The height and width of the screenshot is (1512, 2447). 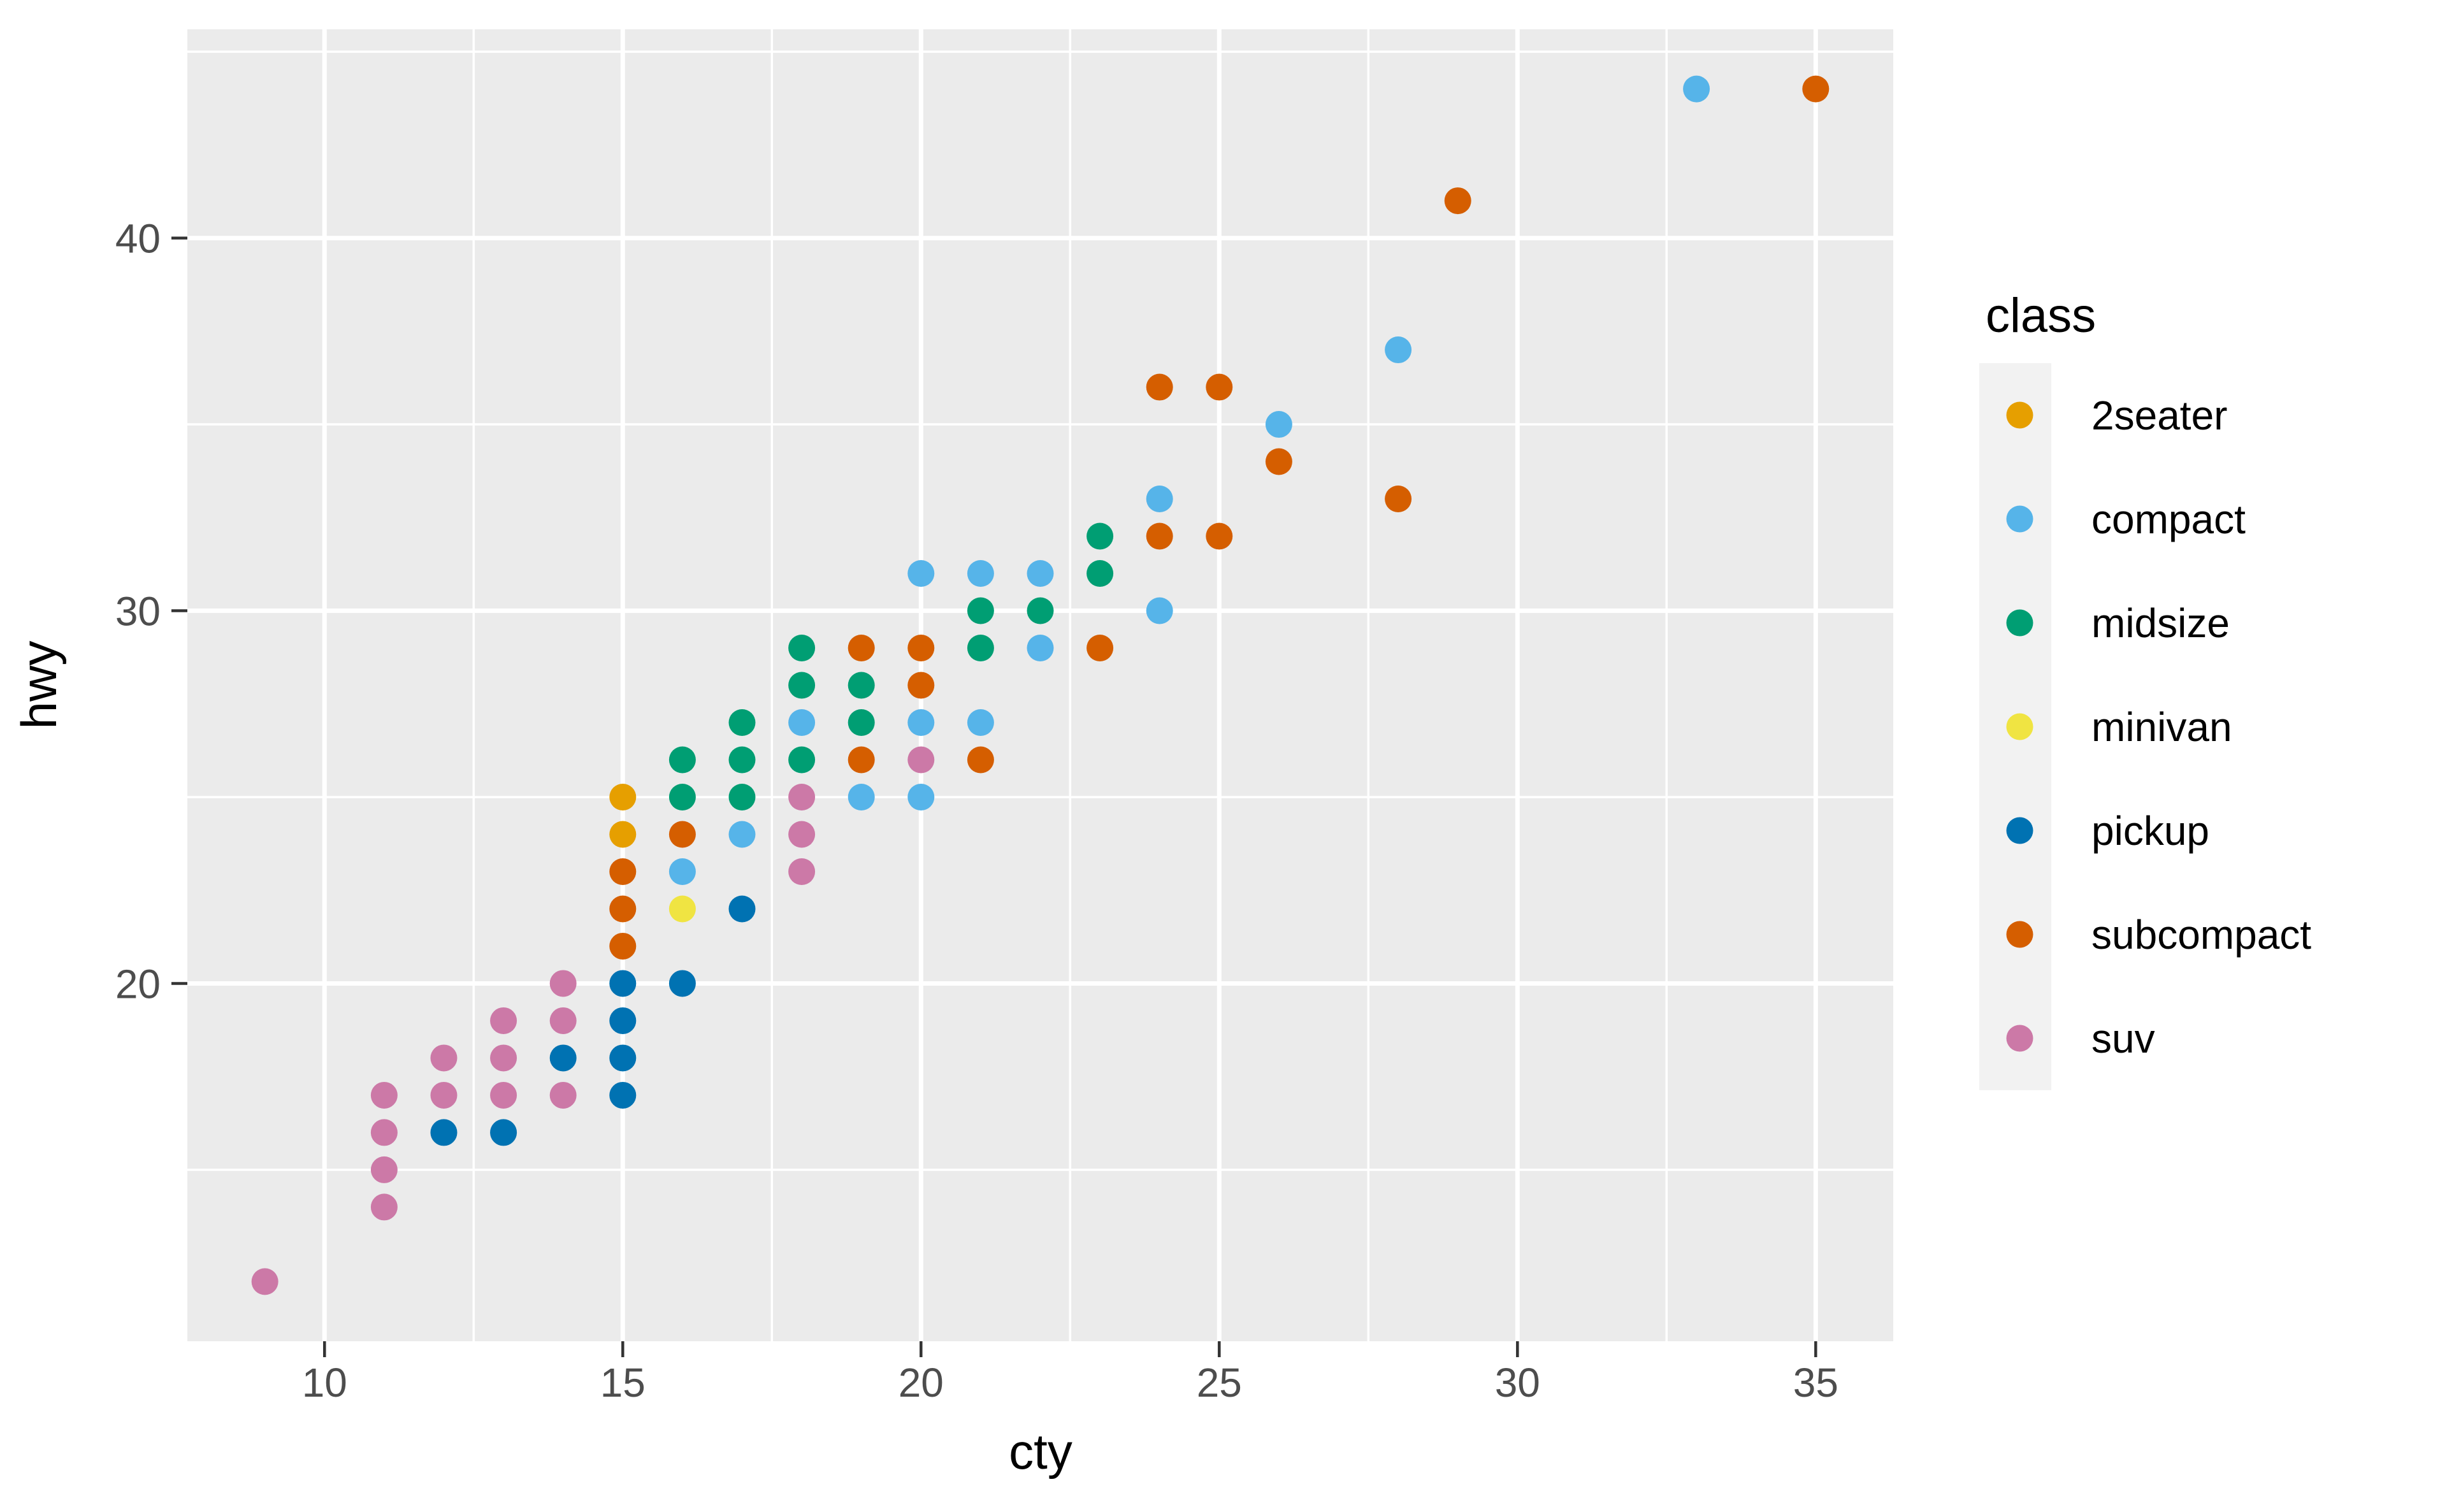 What do you see at coordinates (2019, 1038) in the screenshot?
I see `legend-swatch-suv` at bounding box center [2019, 1038].